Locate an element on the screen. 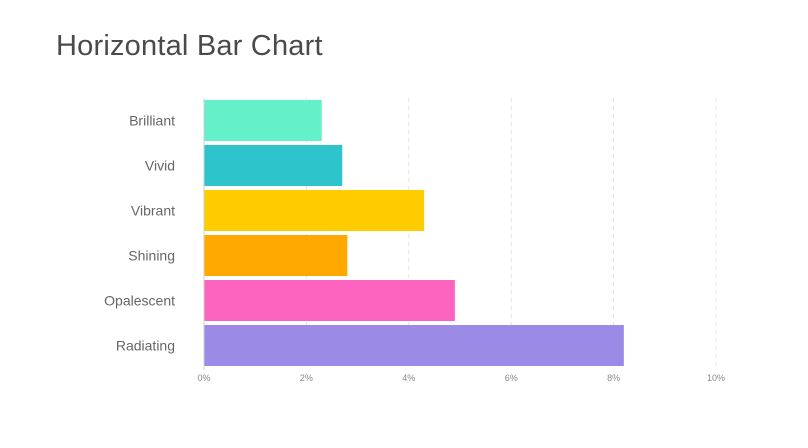 The height and width of the screenshot is (448, 808). x-tick-labels: 0% 2% 4% 6% 8% 10% is located at coordinates (461, 378).